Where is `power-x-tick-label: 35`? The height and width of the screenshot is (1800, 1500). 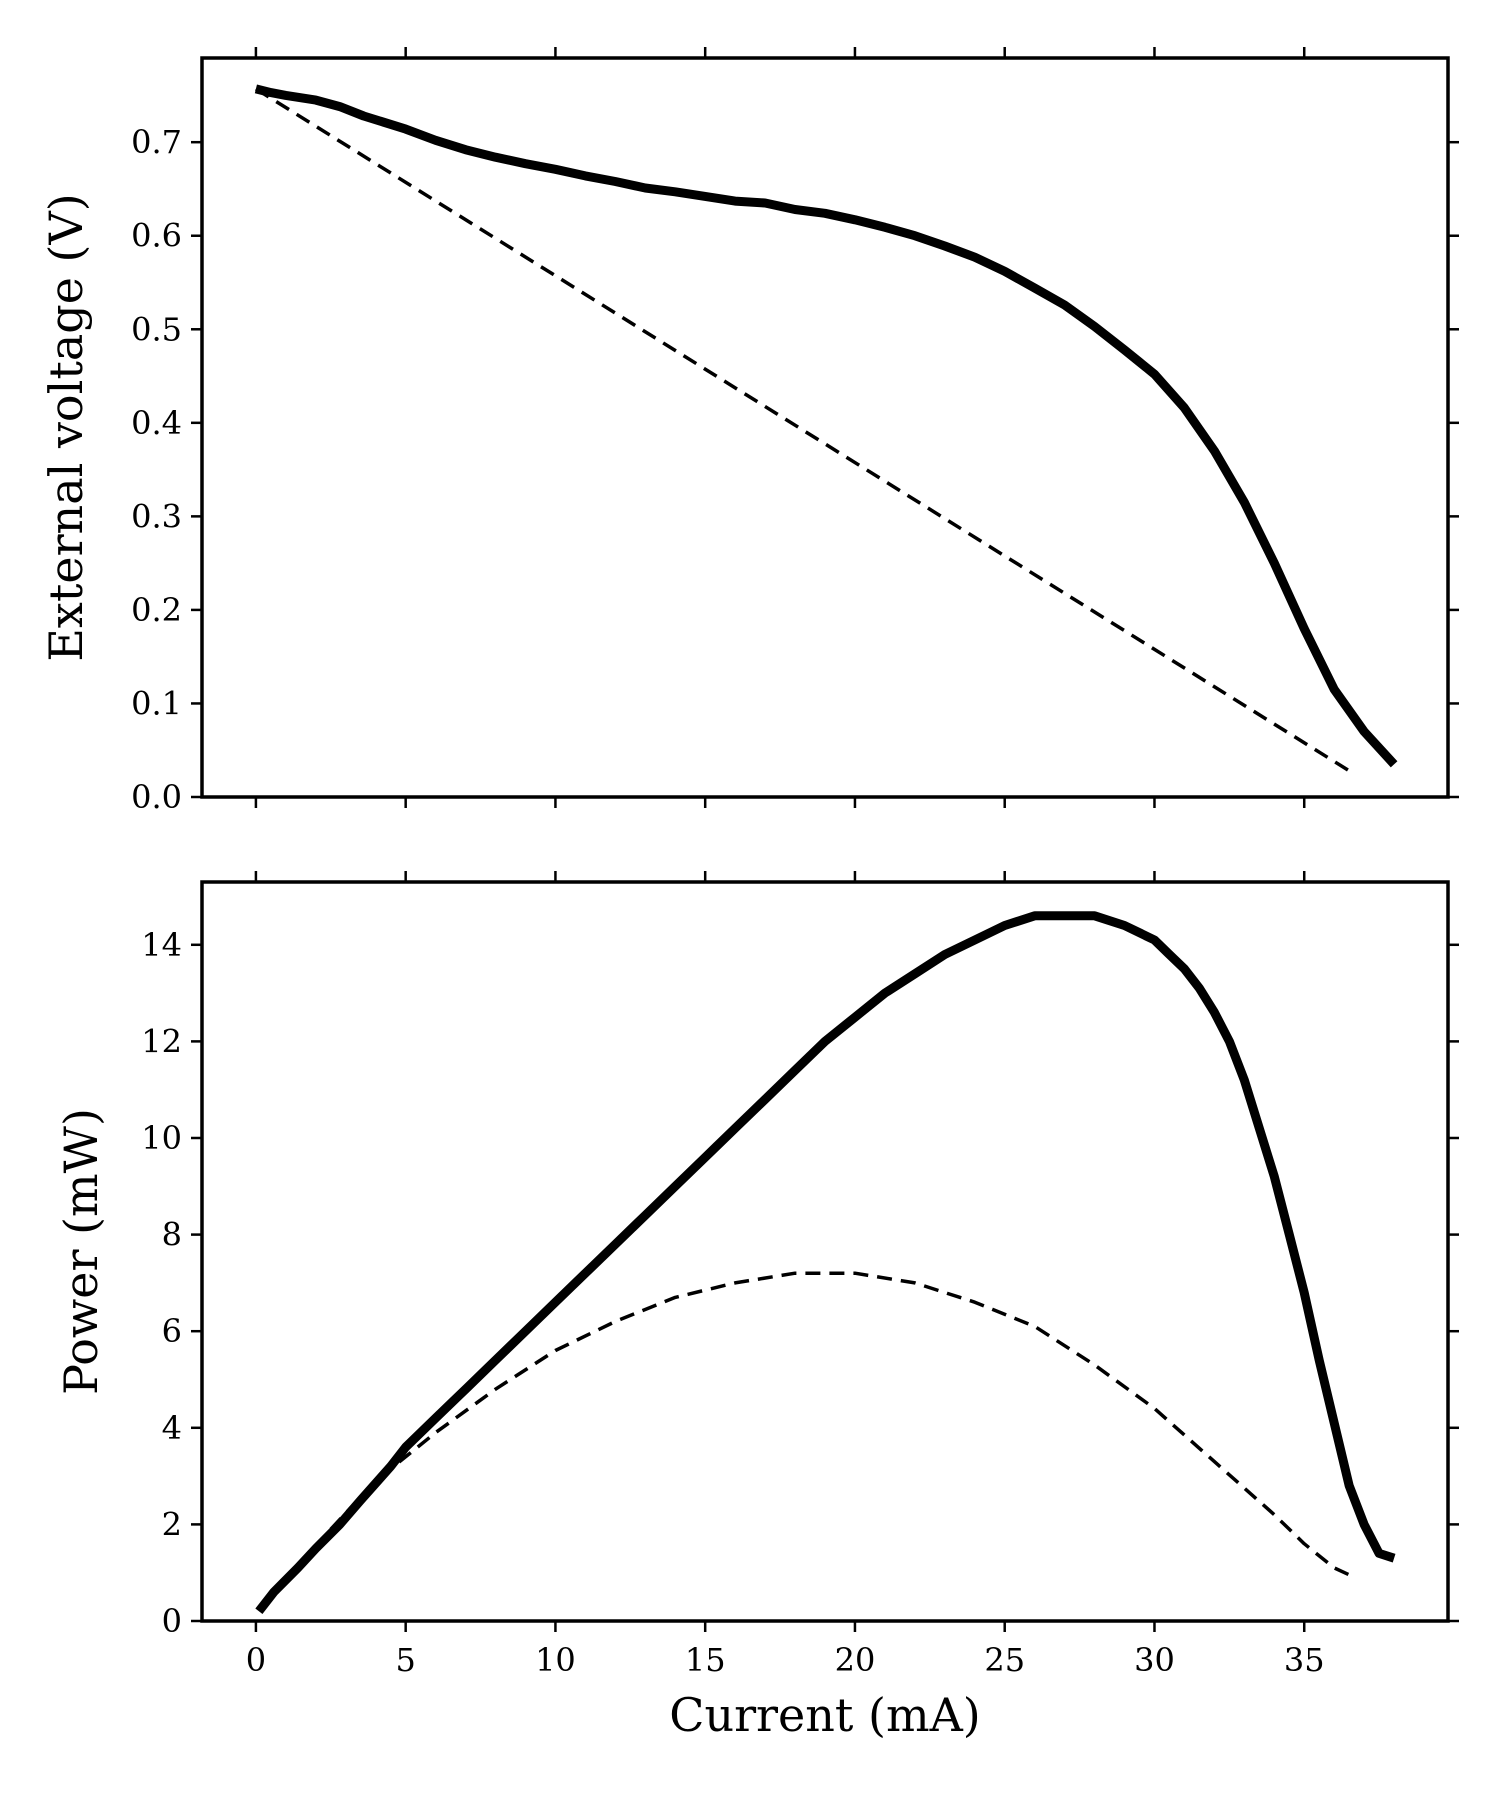 power-x-tick-label: 35 is located at coordinates (1304, 1660).